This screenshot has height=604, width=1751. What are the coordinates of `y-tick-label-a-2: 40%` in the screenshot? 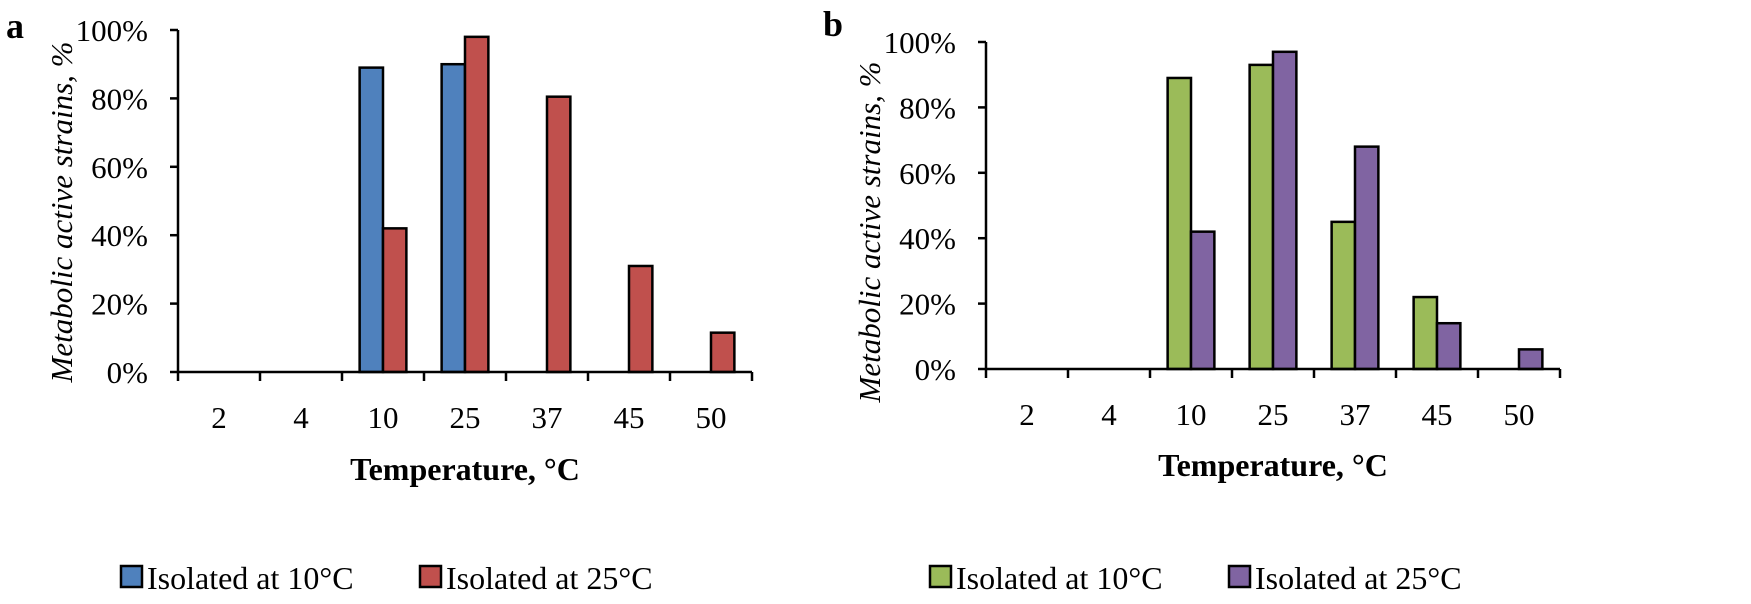 It's located at (119, 235).